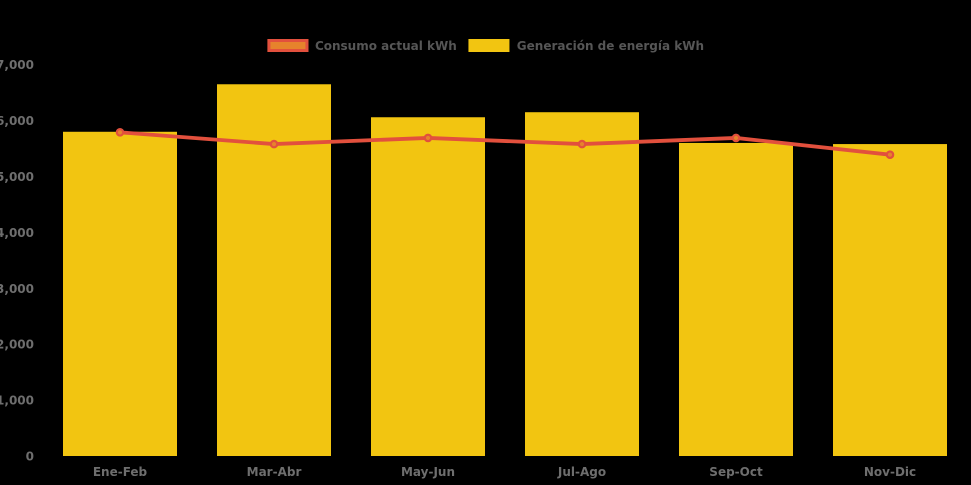 This screenshot has height=485, width=971. I want to click on consumo-point-may-jun, so click(428, 138).